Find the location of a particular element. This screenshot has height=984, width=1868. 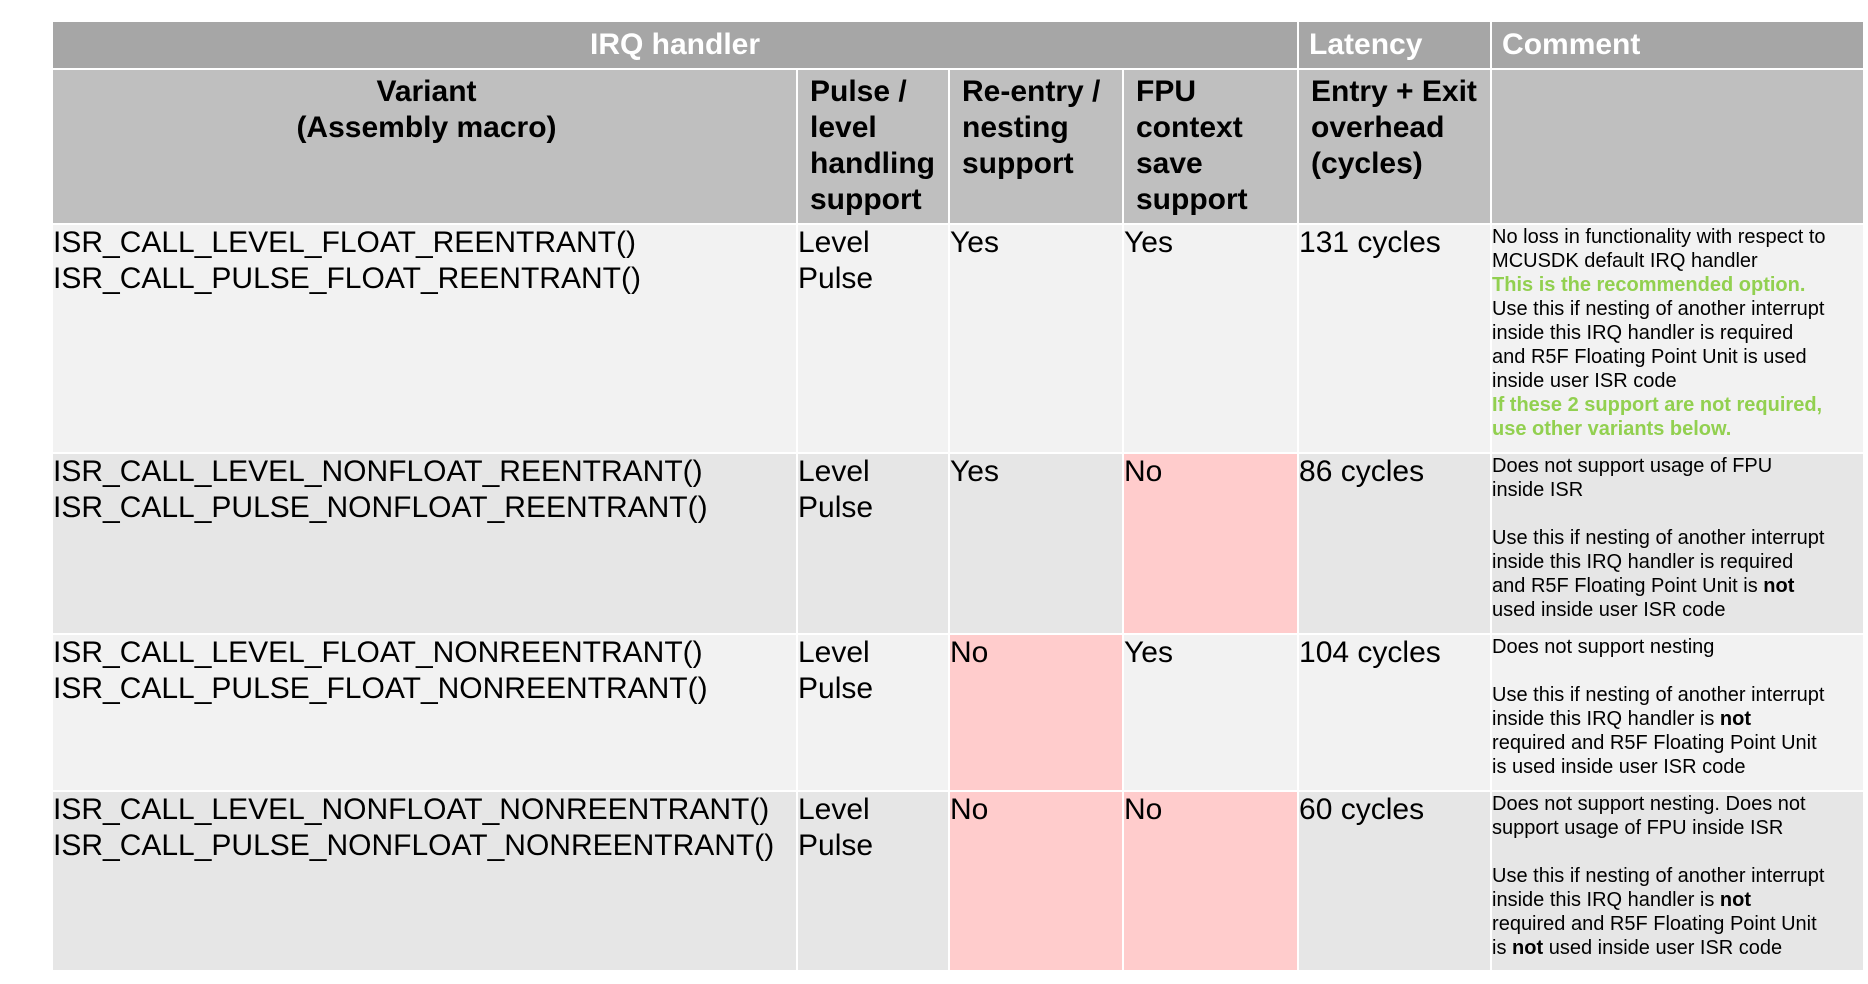

latency-cell: 60 cycles is located at coordinates (1395, 881).